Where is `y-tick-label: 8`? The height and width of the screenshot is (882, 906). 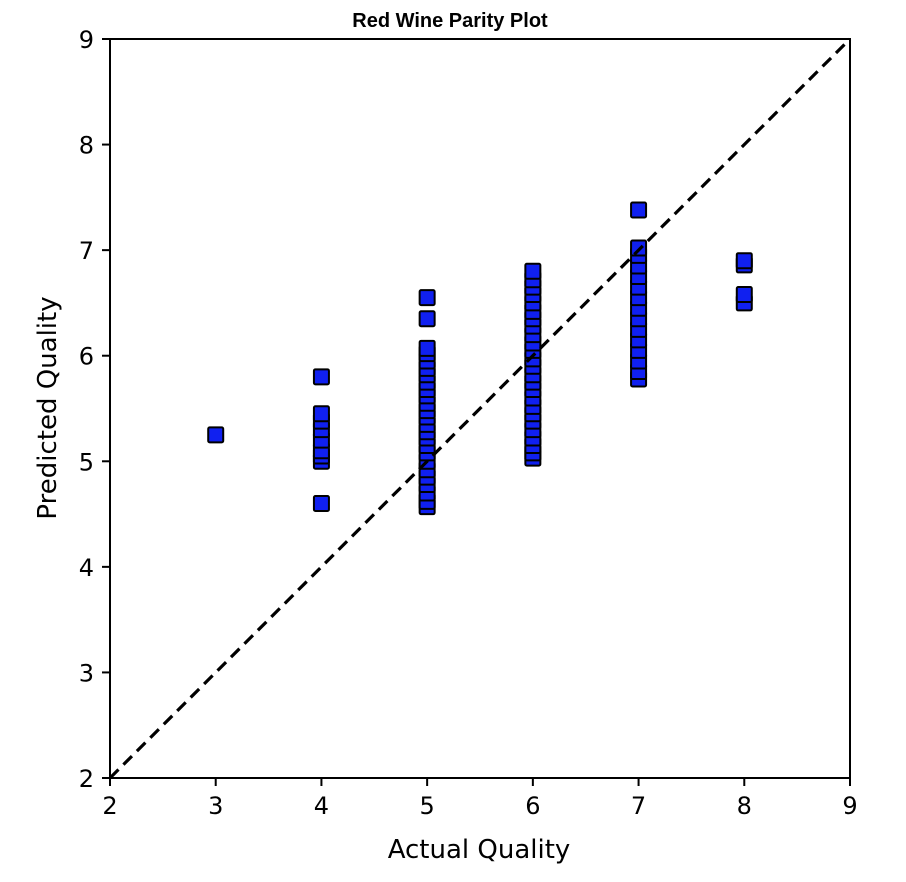
y-tick-label: 8 is located at coordinates (86, 146).